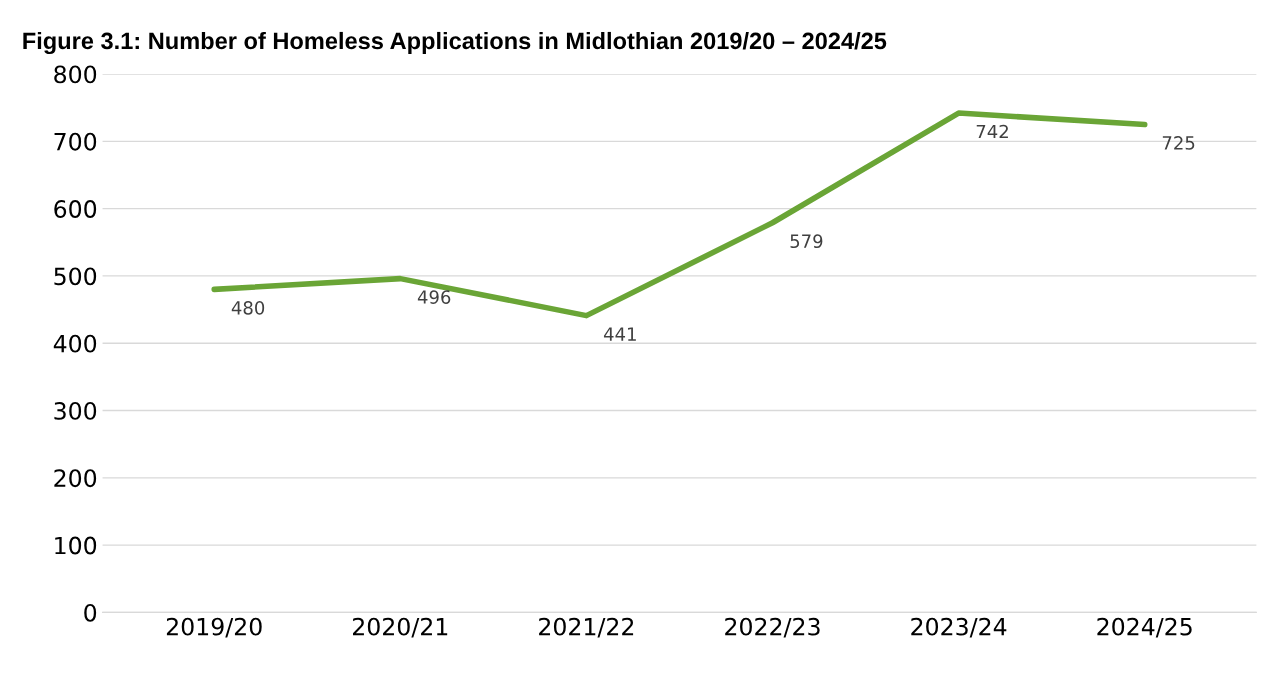 This screenshot has height=673, width=1282. What do you see at coordinates (75, 276) in the screenshot?
I see `y-tick-label: 500` at bounding box center [75, 276].